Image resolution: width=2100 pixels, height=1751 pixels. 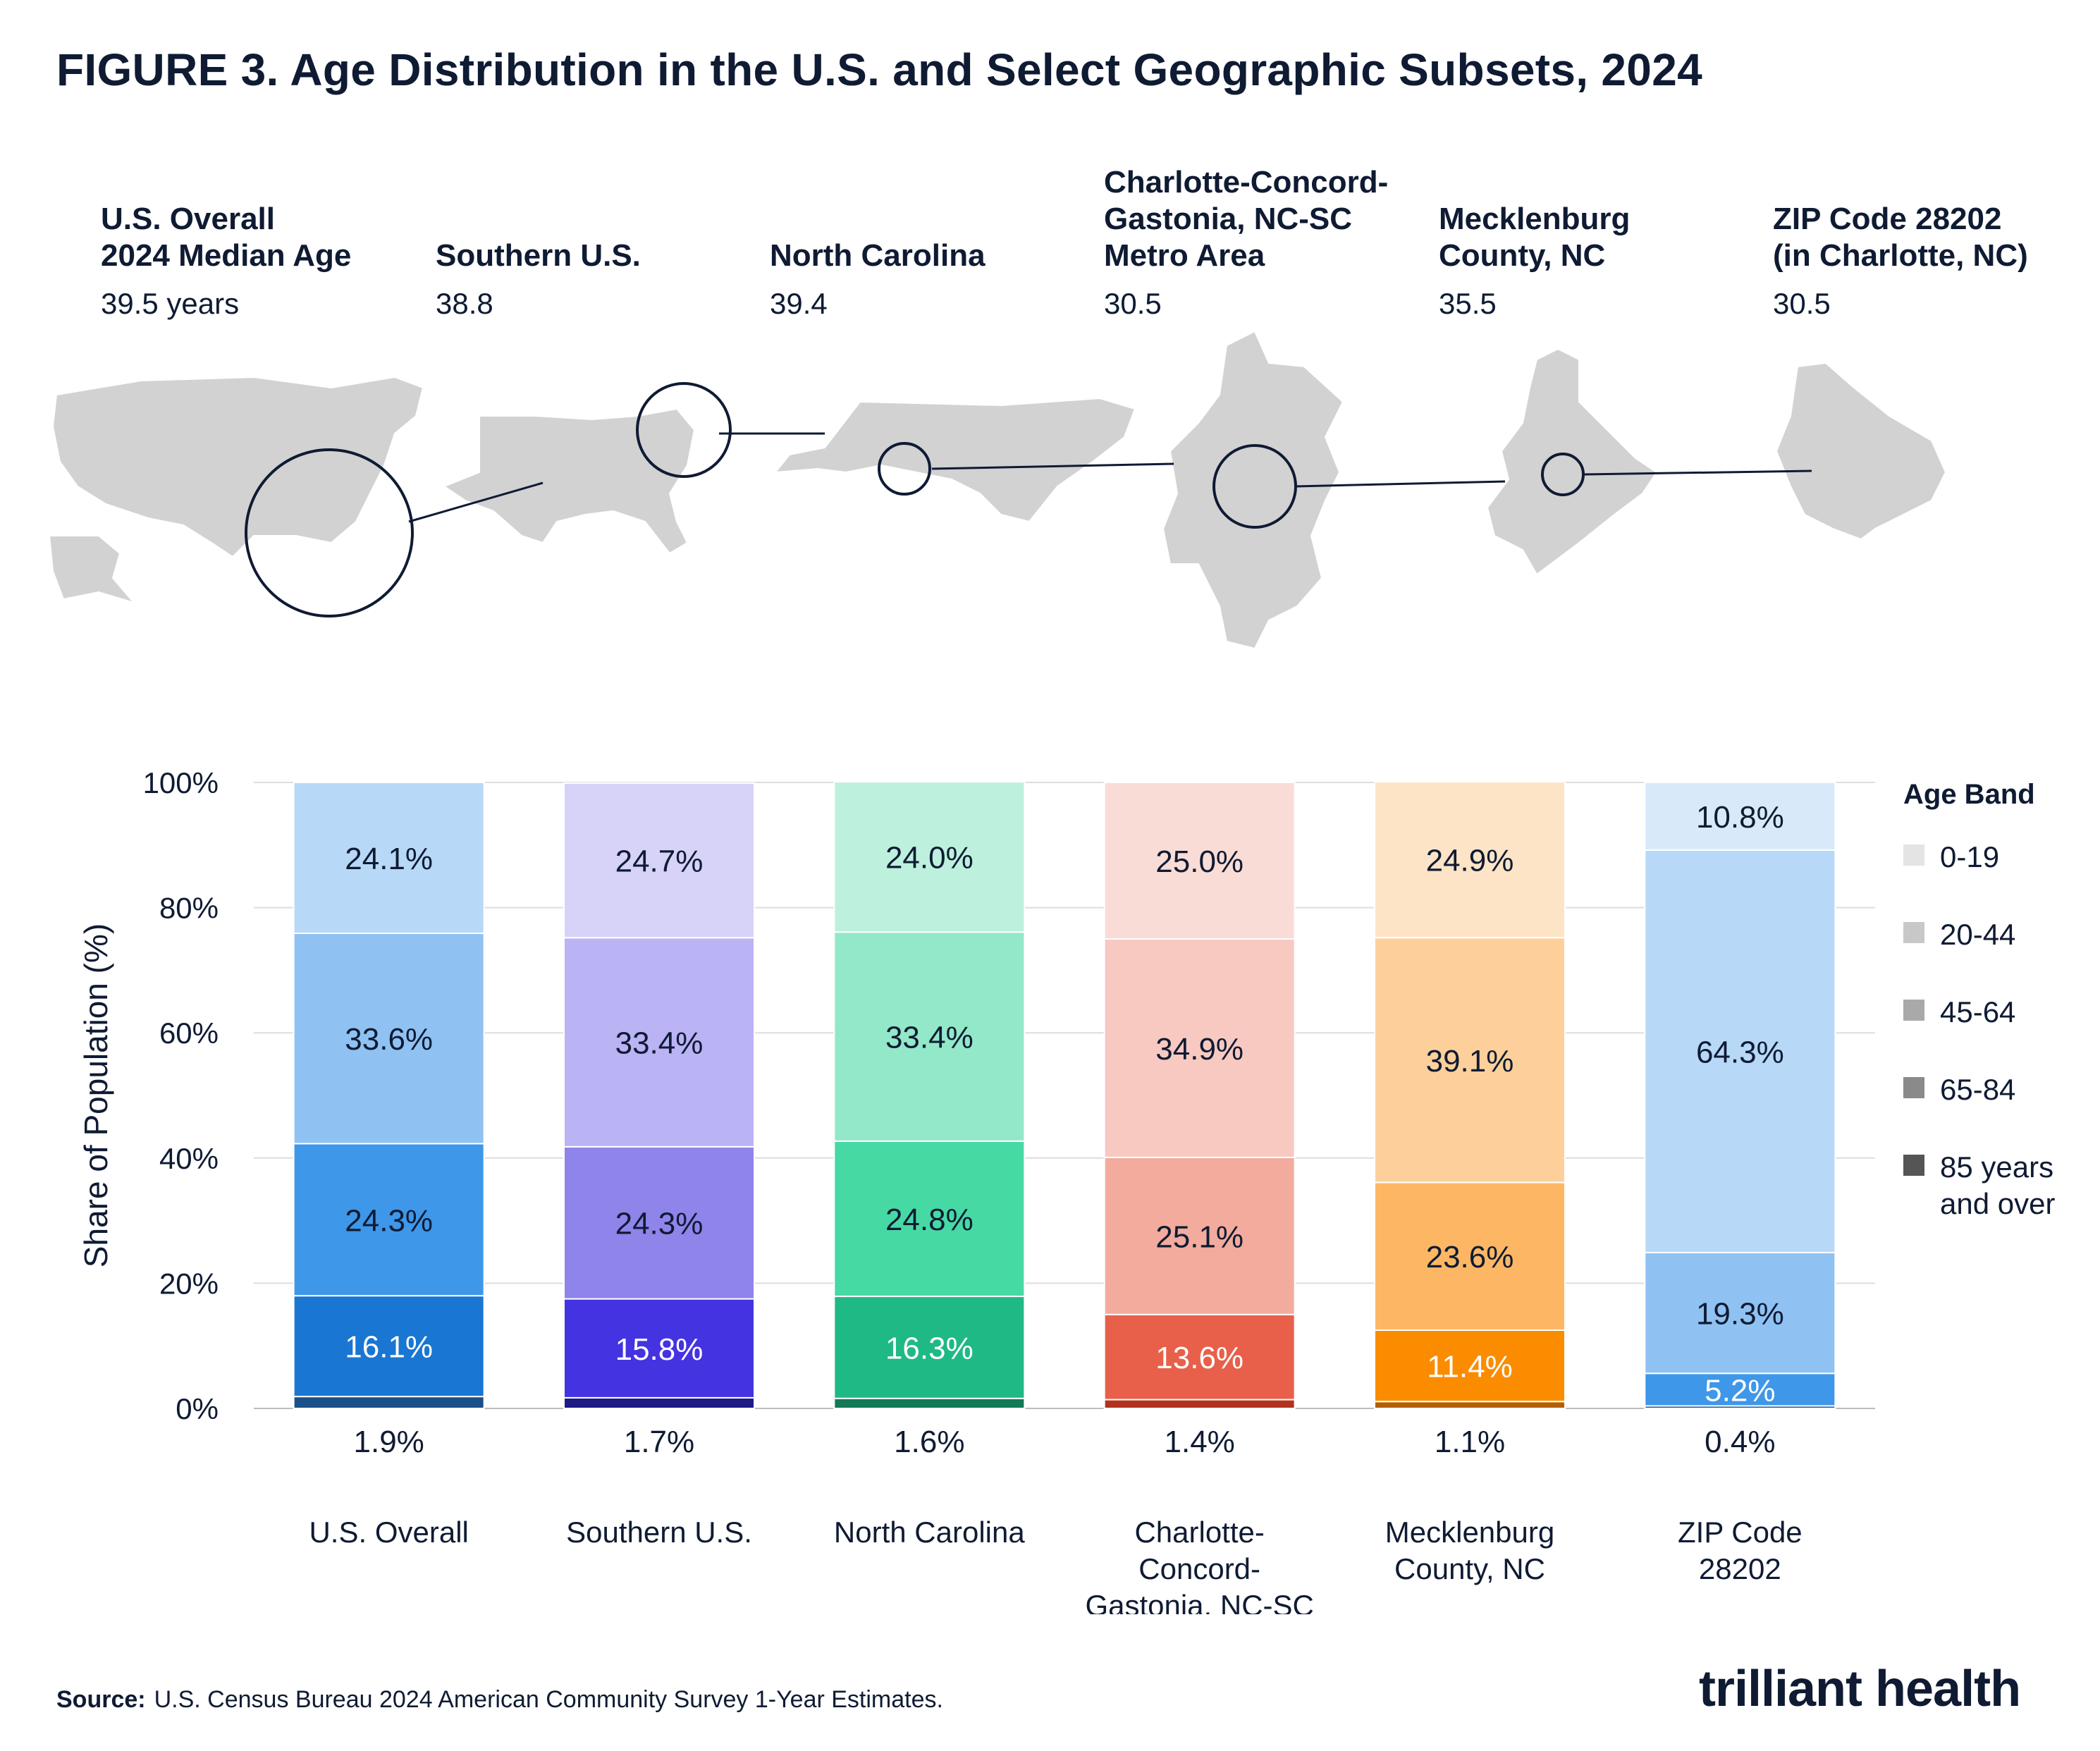 What do you see at coordinates (799, 303) in the screenshot?
I see `region-median-age: 39.4` at bounding box center [799, 303].